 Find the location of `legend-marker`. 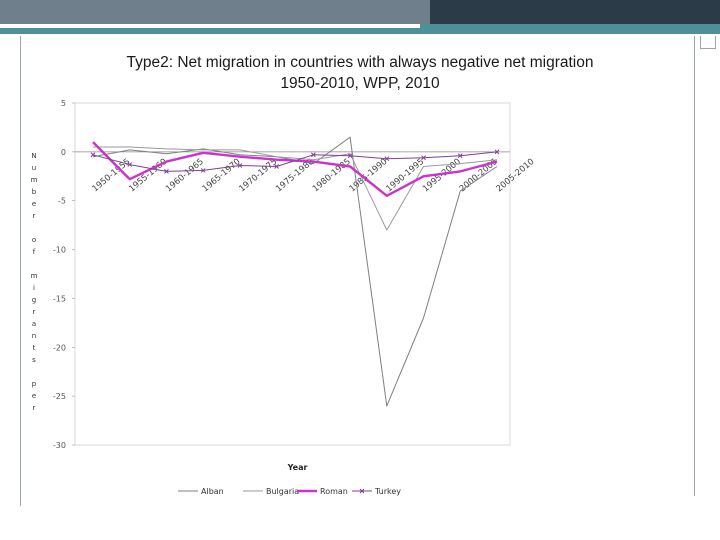

legend-marker is located at coordinates (362, 491).